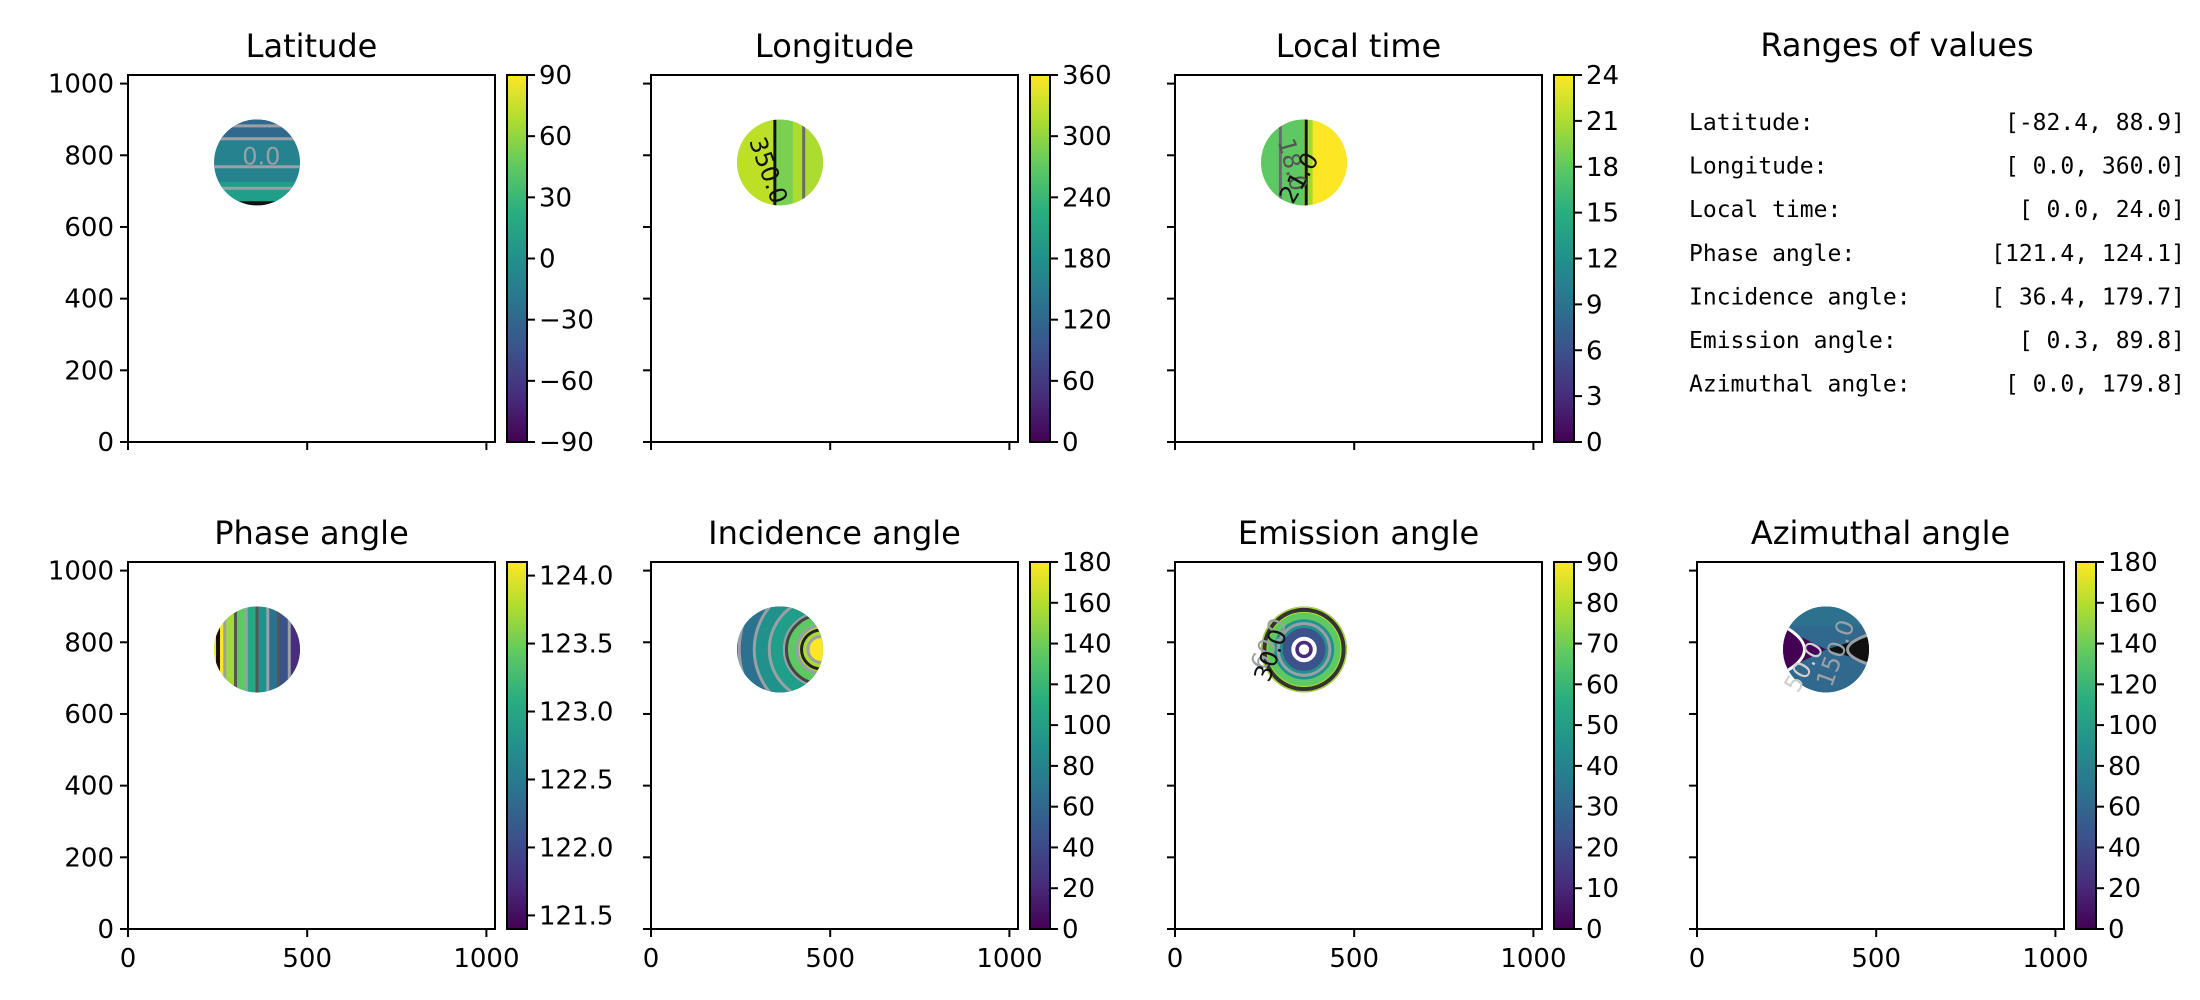 The height and width of the screenshot is (1000, 2200). Describe the element at coordinates (576, 645) in the screenshot. I see `colorbar-tick-label: 123.5` at that location.